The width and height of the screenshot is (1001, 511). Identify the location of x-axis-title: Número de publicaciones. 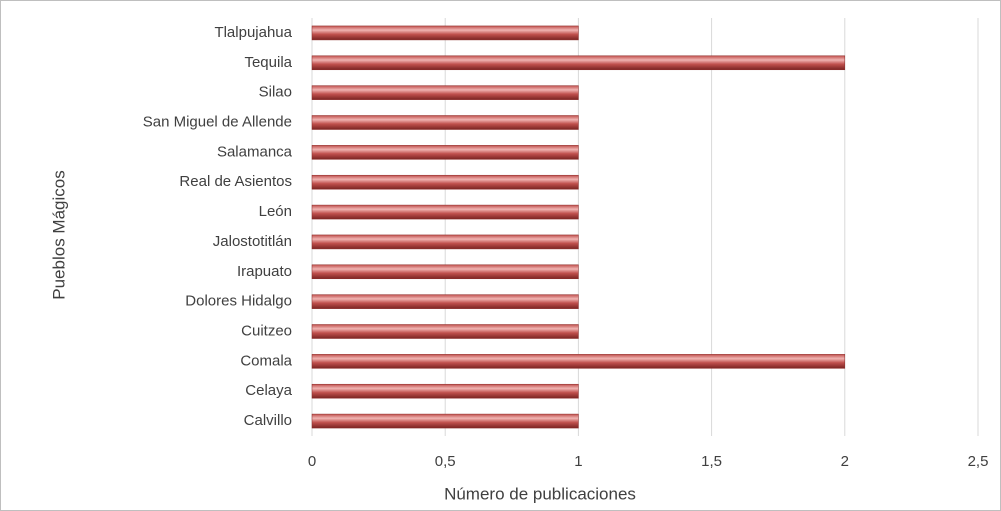
(540, 493).